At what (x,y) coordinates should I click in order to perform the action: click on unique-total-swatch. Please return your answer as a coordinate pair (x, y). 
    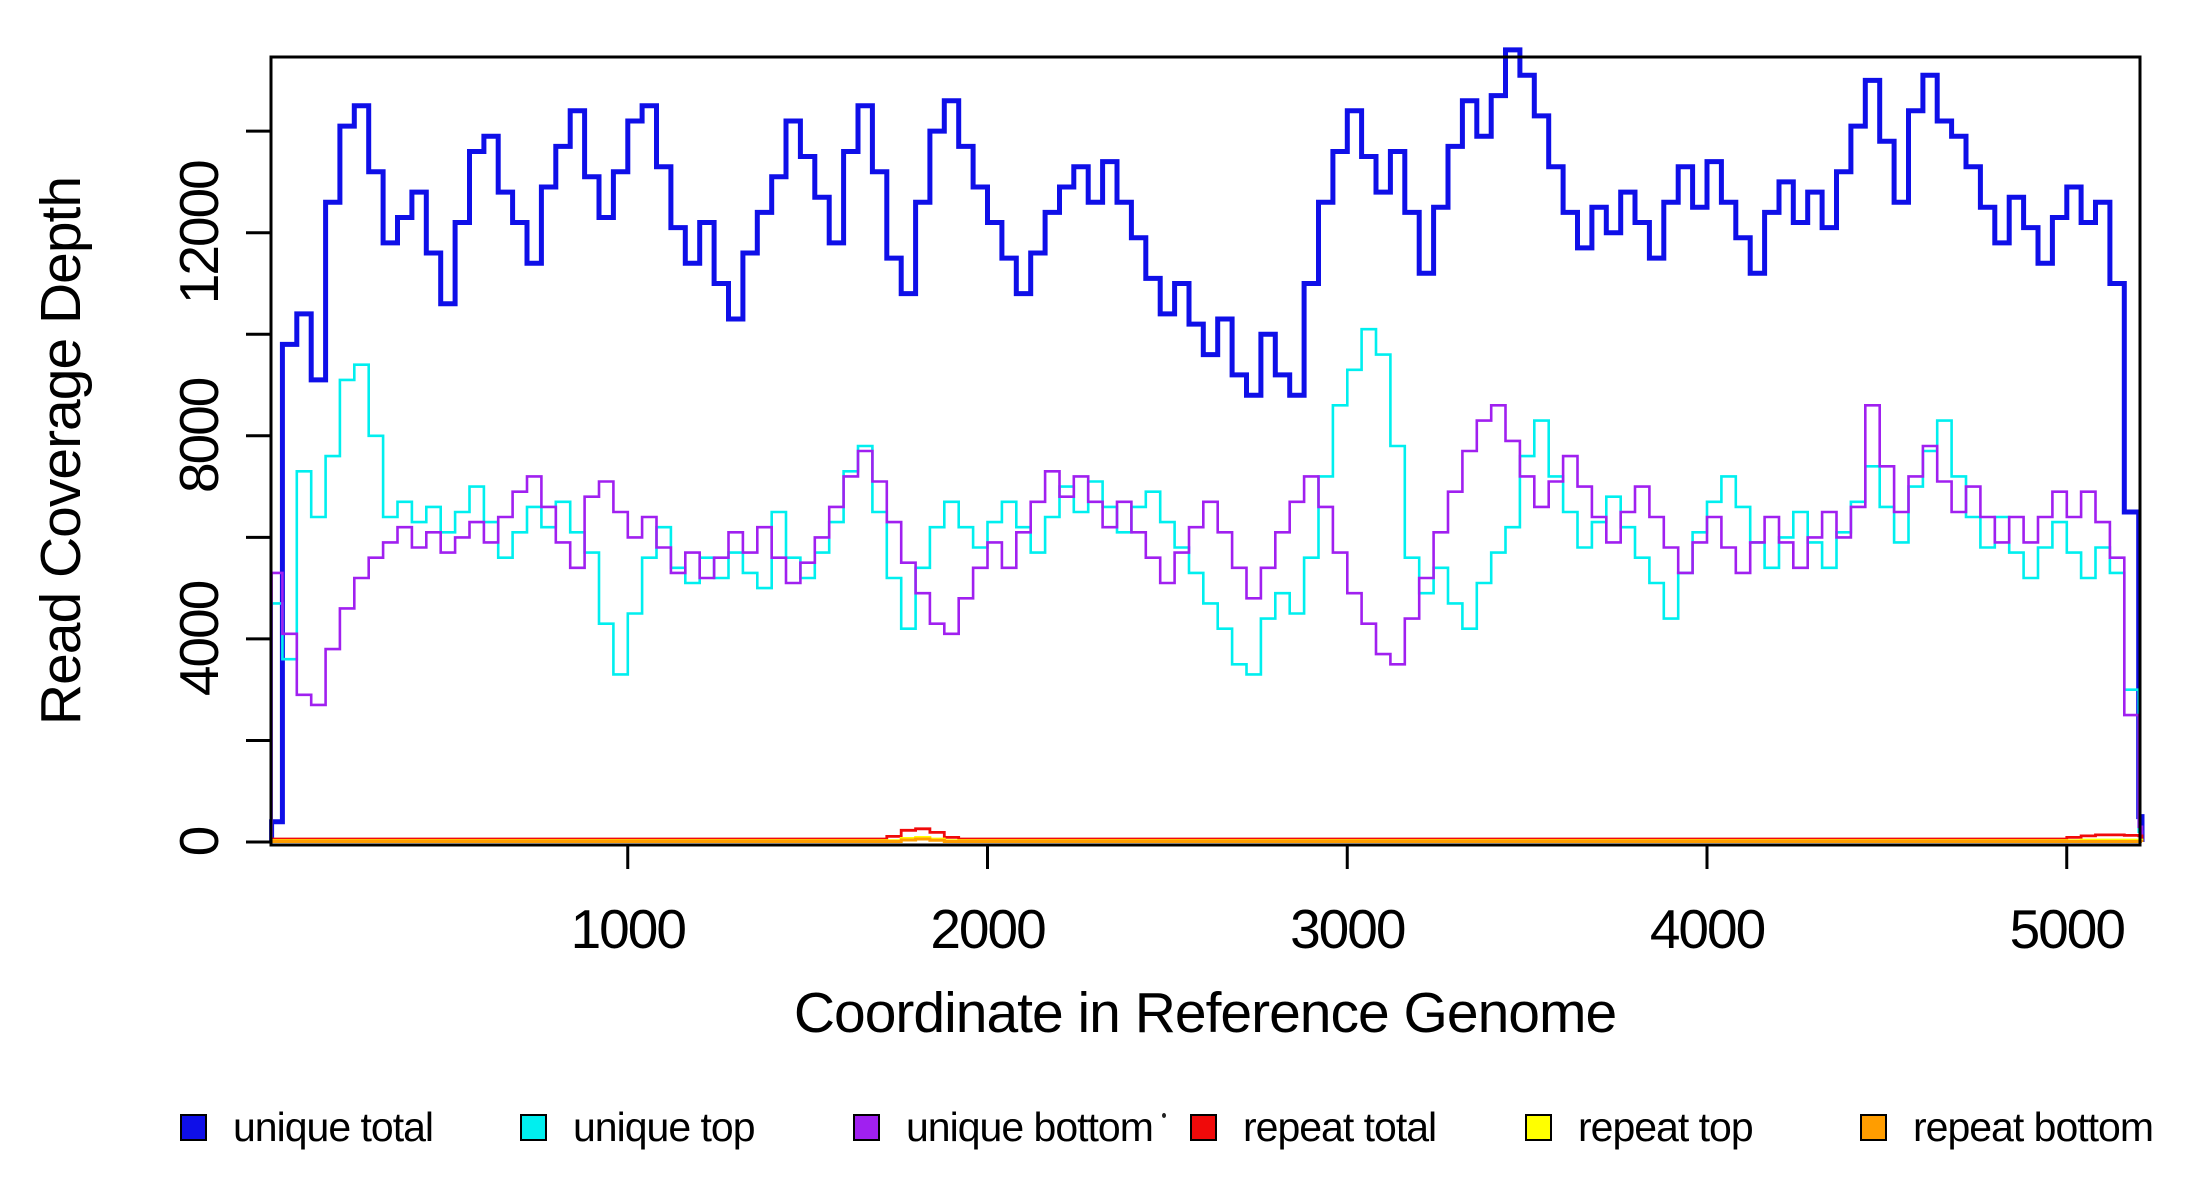
    Looking at the image, I should click on (193, 1127).